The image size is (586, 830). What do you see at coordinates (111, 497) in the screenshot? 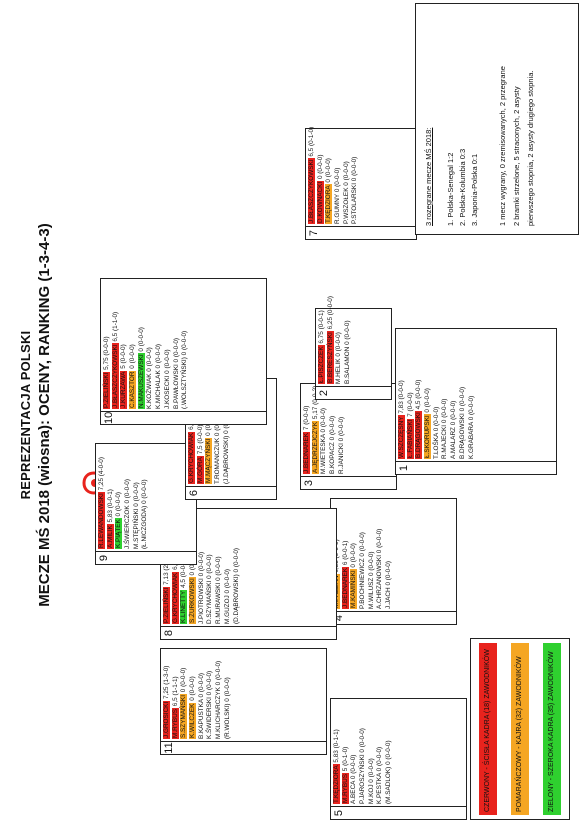
I see `player-row: A.MILIK 5,83 (0-0-1)` at bounding box center [111, 497].